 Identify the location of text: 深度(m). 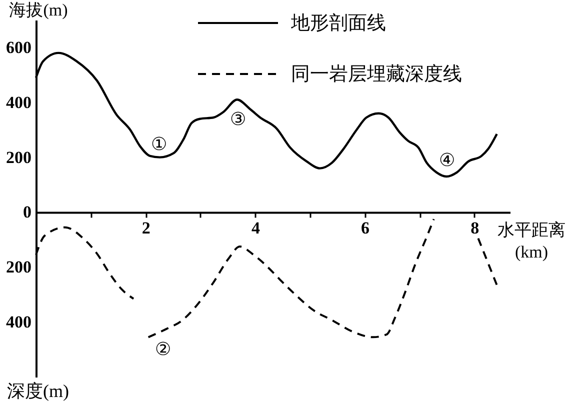
(38, 391).